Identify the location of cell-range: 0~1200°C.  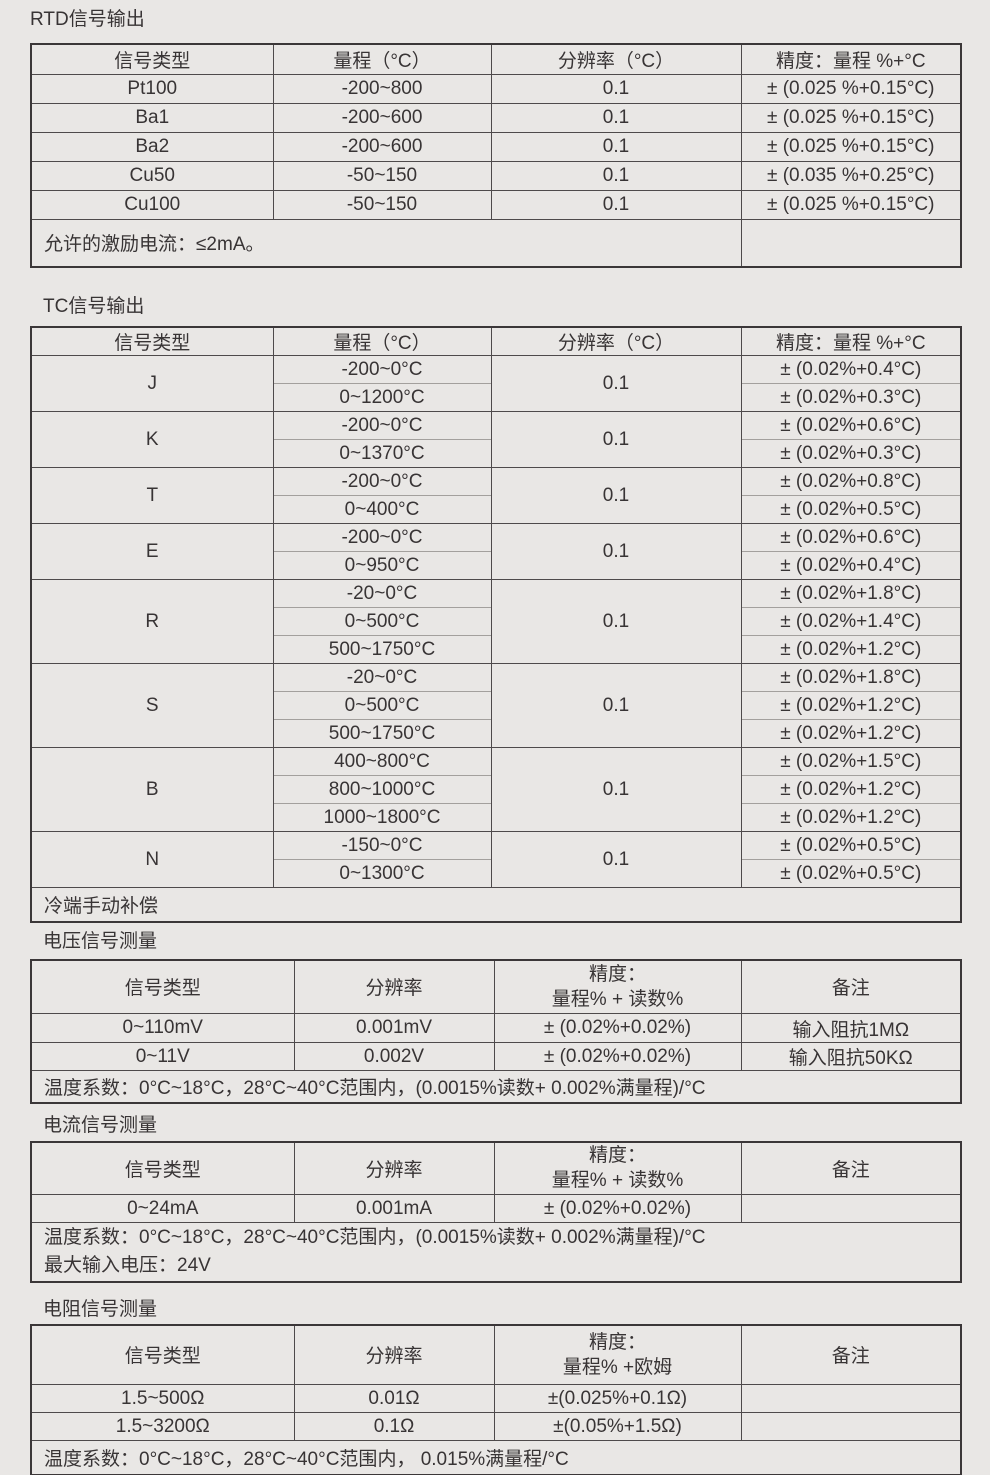
(381, 397).